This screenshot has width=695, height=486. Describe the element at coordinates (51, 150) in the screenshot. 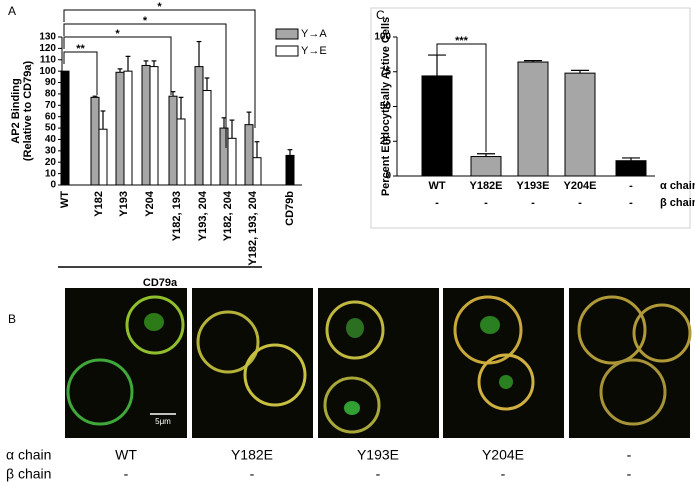

I see `y-tick-label: 30` at that location.